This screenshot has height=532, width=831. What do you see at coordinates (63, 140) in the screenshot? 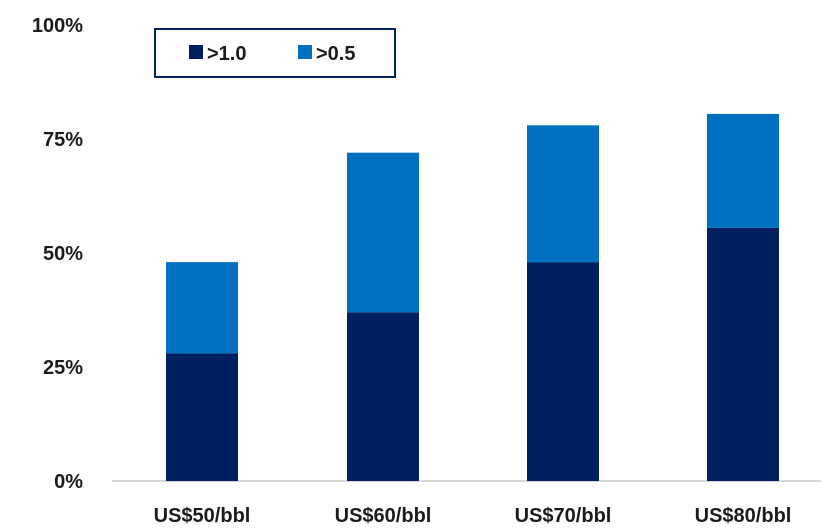
I see `y-tick-label: 75%` at bounding box center [63, 140].